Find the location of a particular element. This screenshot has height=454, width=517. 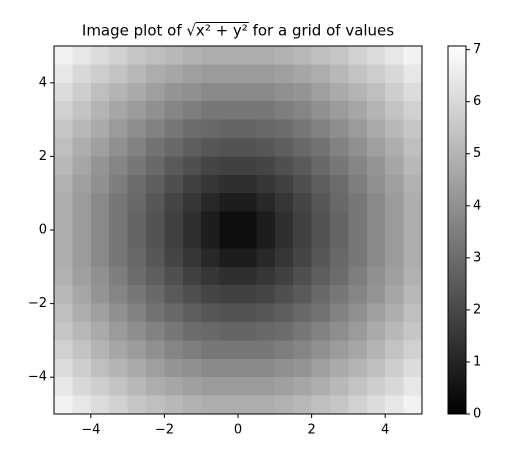

colorbar-tick-label: 6 is located at coordinates (477, 101).